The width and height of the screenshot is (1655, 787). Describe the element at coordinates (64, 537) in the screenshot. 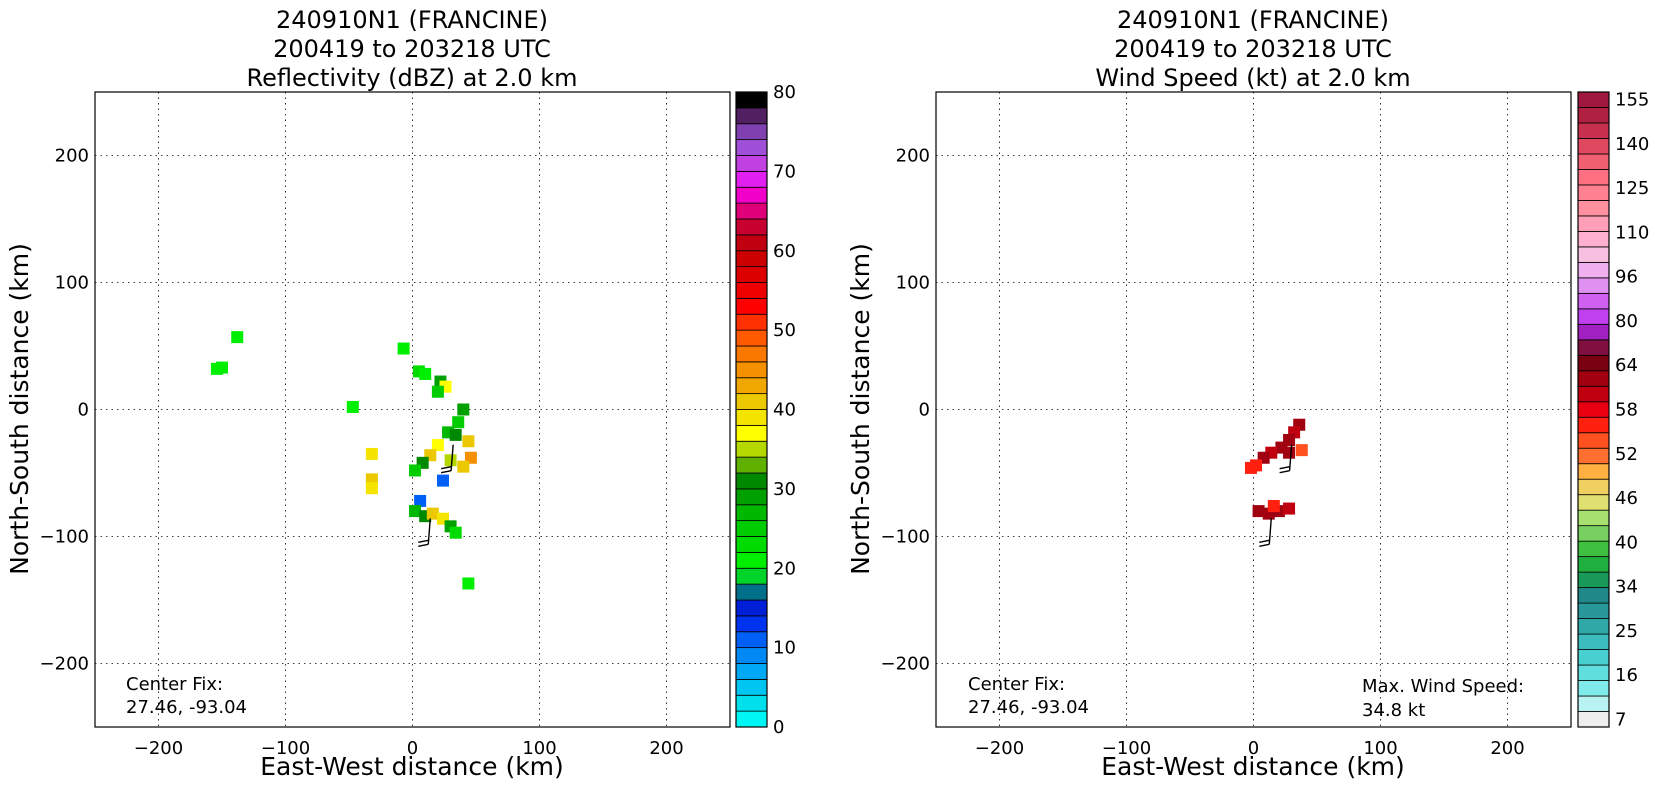

I see `left-ytick-label: −100` at that location.